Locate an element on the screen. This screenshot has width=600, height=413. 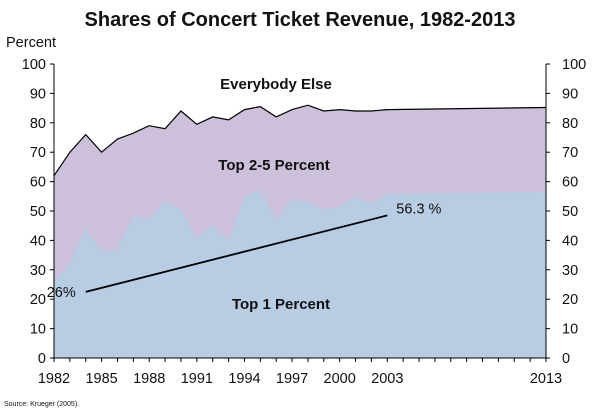
x-tick-label-1985: 1985 is located at coordinates (101, 379).